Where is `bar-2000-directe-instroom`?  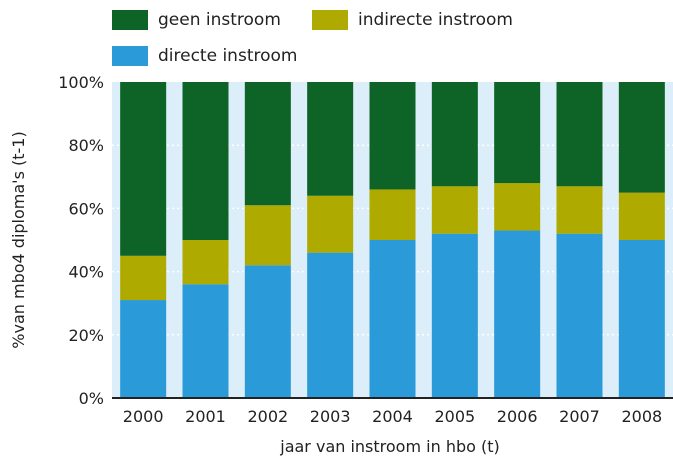 bar-2000-directe-instroom is located at coordinates (143, 349).